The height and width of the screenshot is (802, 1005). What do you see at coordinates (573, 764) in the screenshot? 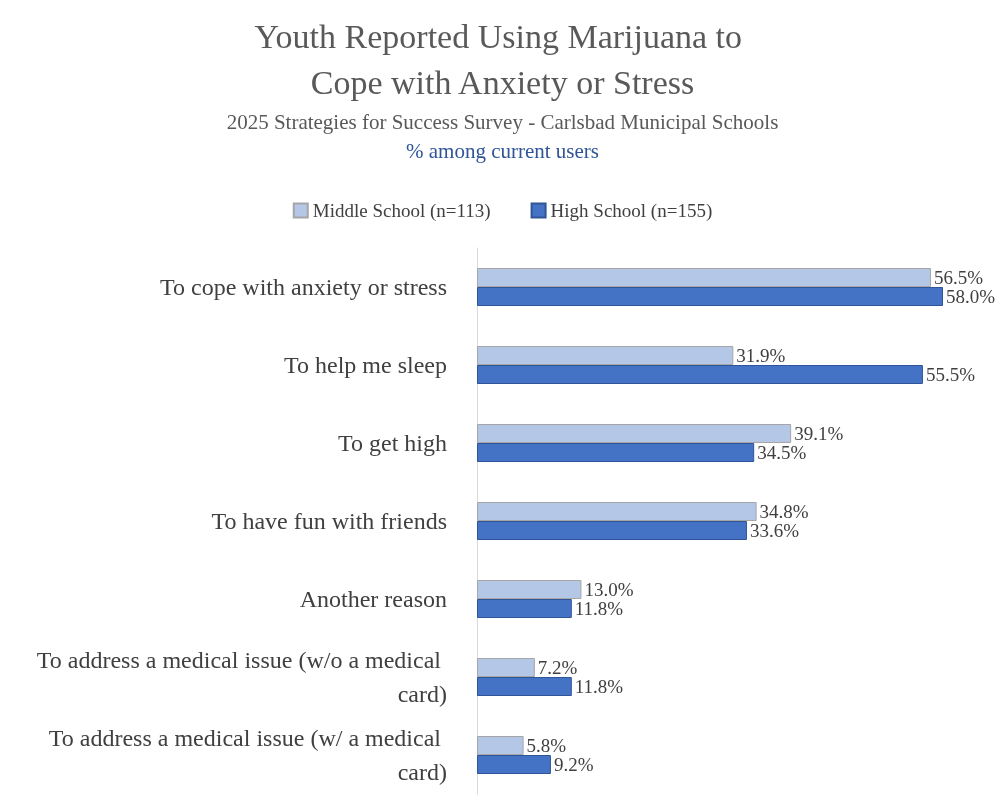
I see `data-label: 9.2%` at bounding box center [573, 764].